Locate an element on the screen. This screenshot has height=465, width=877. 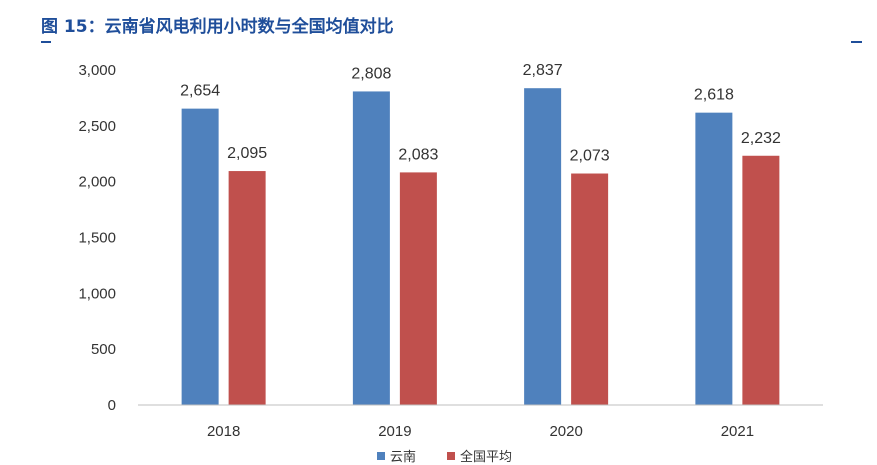
y-tick-label: 1,000 is located at coordinates (97, 293).